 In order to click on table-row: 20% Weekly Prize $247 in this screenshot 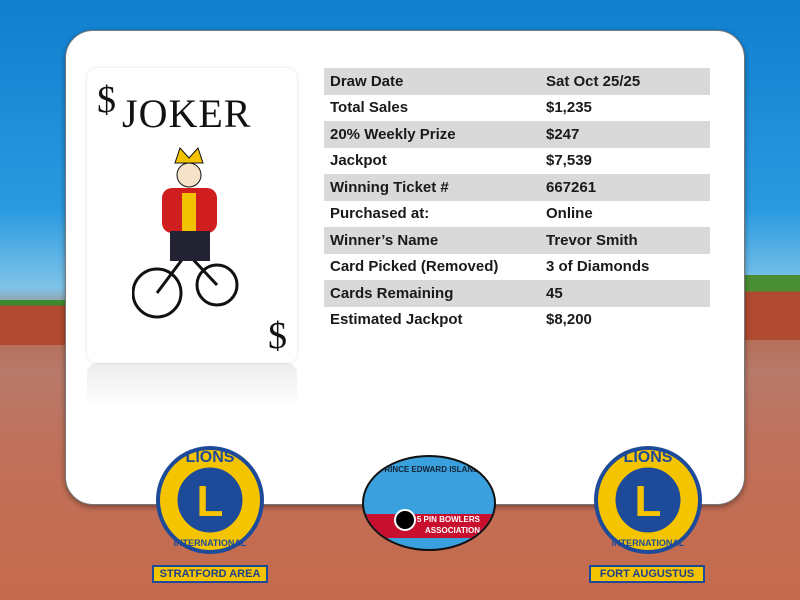, I will do `click(517, 134)`.